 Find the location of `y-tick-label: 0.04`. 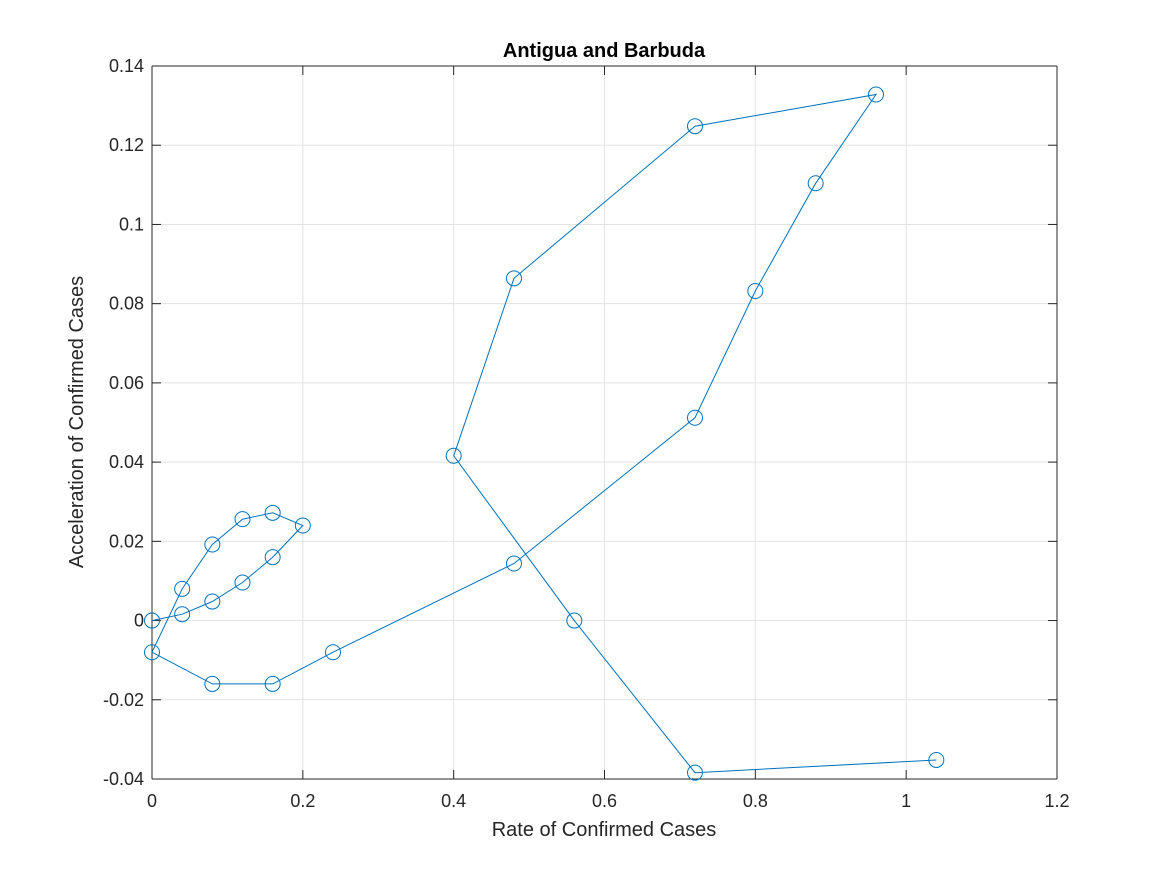

y-tick-label: 0.04 is located at coordinates (126, 462).